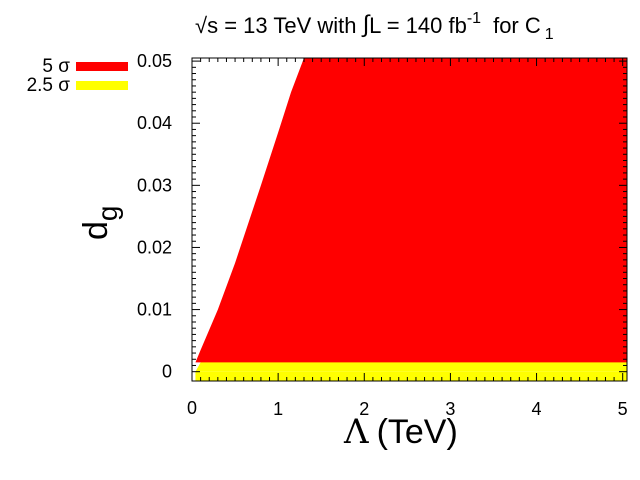 The height and width of the screenshot is (480, 640). What do you see at coordinates (154, 61) in the screenshot?
I see `y-tick-label: 0.05` at bounding box center [154, 61].